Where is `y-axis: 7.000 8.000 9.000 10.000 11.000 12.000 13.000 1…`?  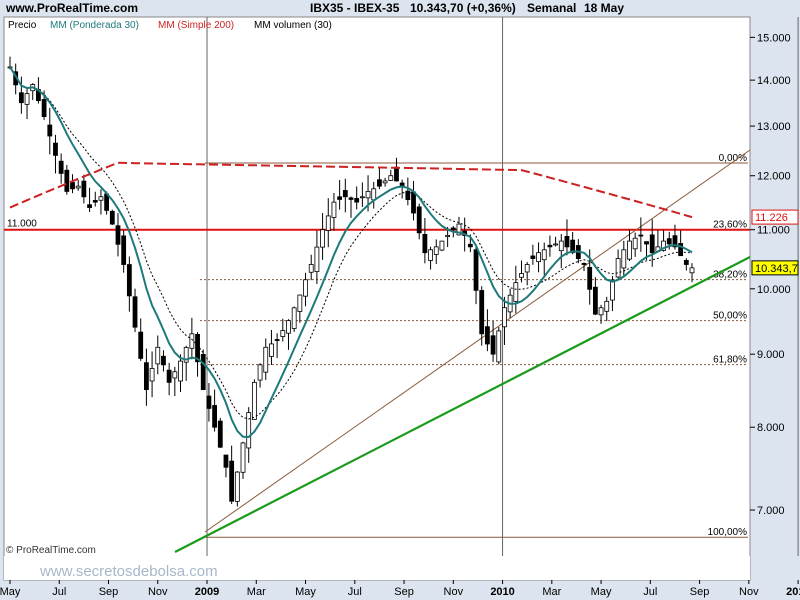 y-axis: 7.000 8.000 9.000 10.000 11.000 12.000 13.000 1… is located at coordinates (770, 274).